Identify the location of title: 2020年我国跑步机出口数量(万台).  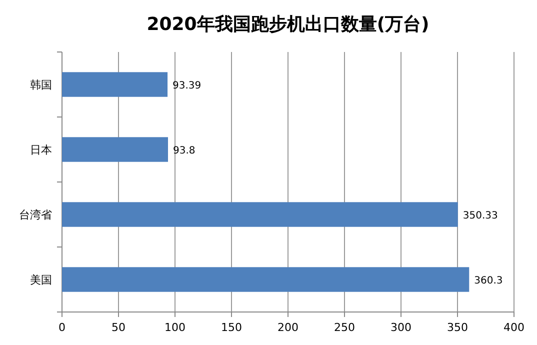
(288, 24).